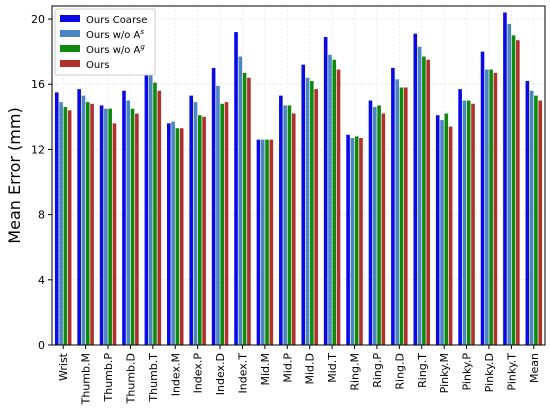 The width and height of the screenshot is (550, 408). I want to click on legend-label: Ours Coarse, so click(116, 20).